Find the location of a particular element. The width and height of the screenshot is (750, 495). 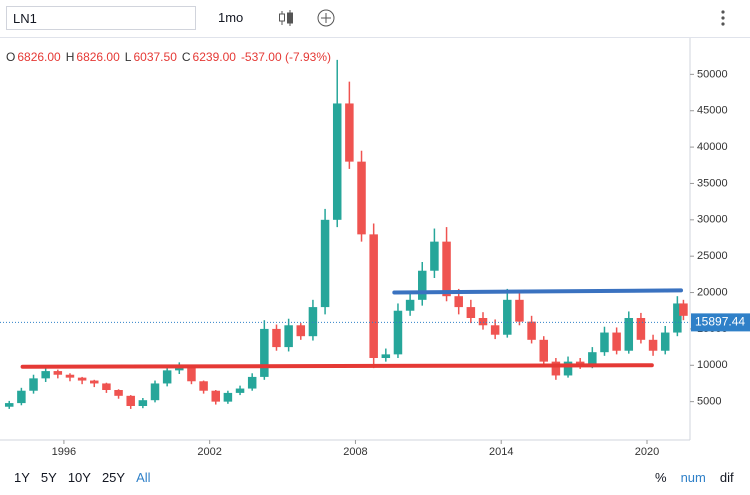

y-tick-label: 30000 is located at coordinates (712, 220).